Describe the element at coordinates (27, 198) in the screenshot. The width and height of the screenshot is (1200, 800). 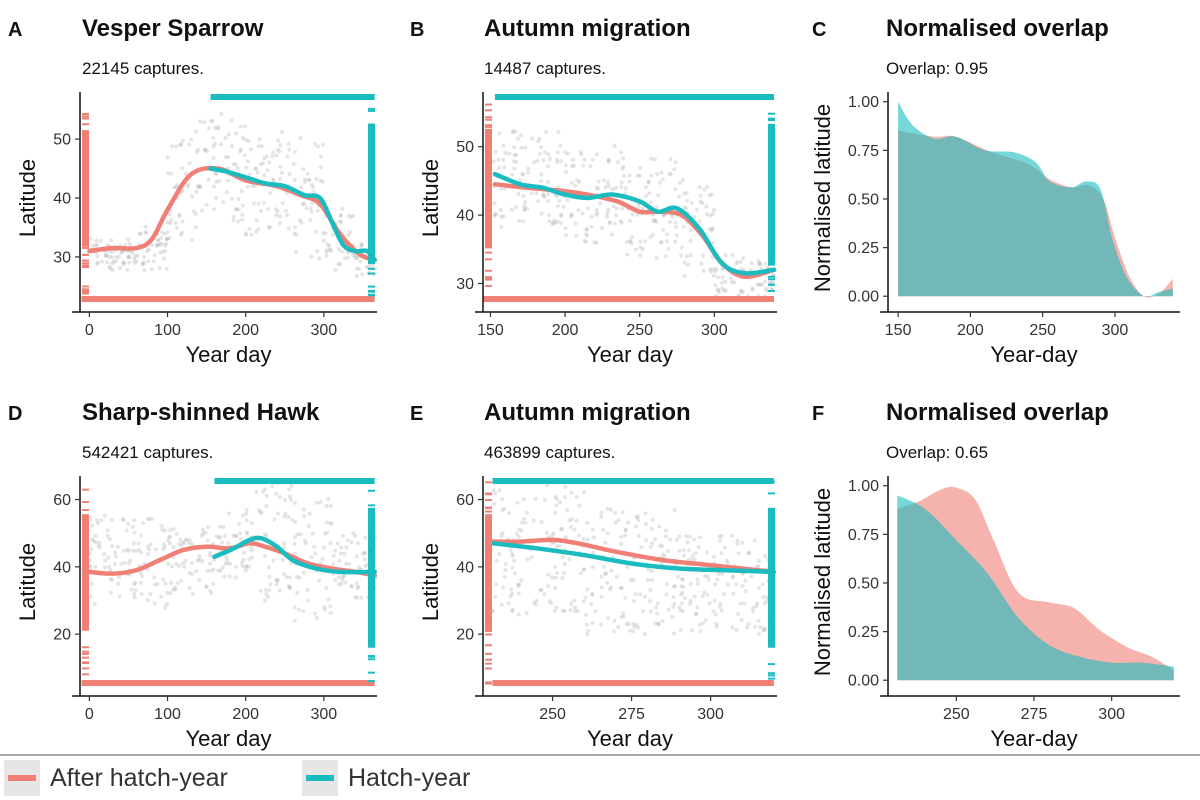
I see `y-axis-title: Latitude` at that location.